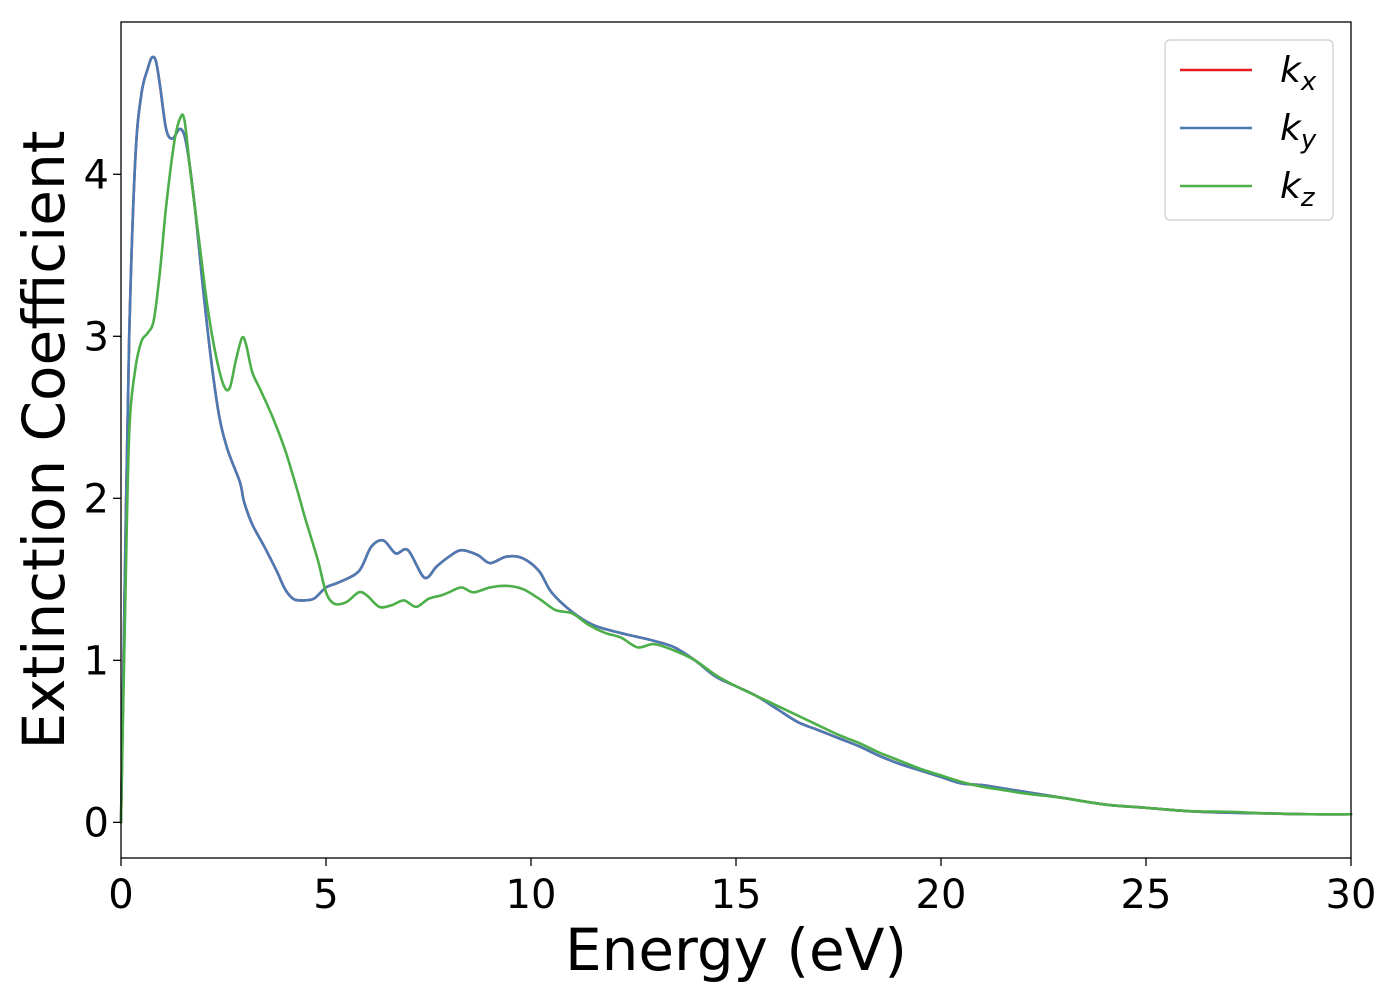 Image resolution: width=1400 pixels, height=1000 pixels. What do you see at coordinates (1298, 189) in the screenshot?
I see `legend-label-kz: kz` at bounding box center [1298, 189].